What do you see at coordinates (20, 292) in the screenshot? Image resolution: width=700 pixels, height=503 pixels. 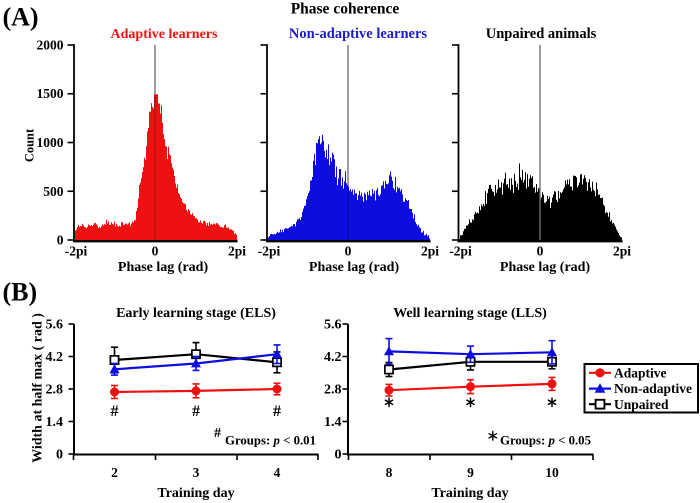 I see `svg-text: (B)` at bounding box center [20, 292].